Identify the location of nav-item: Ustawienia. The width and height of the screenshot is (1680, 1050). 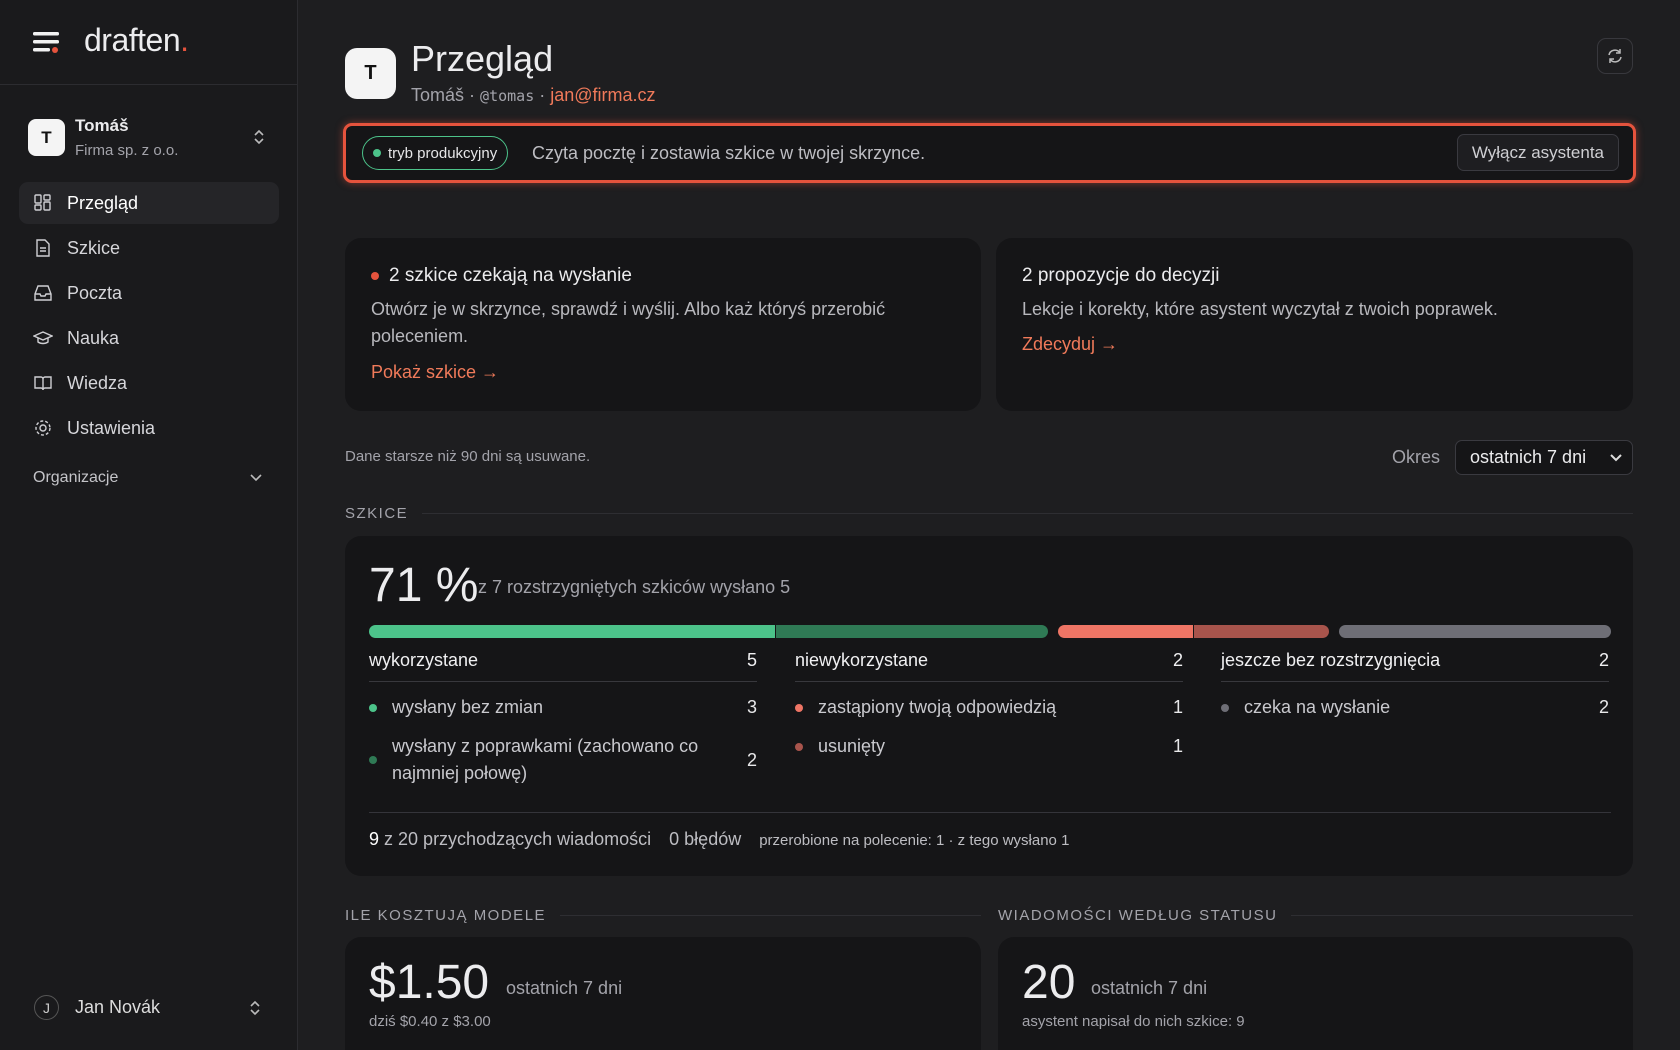
(149, 428).